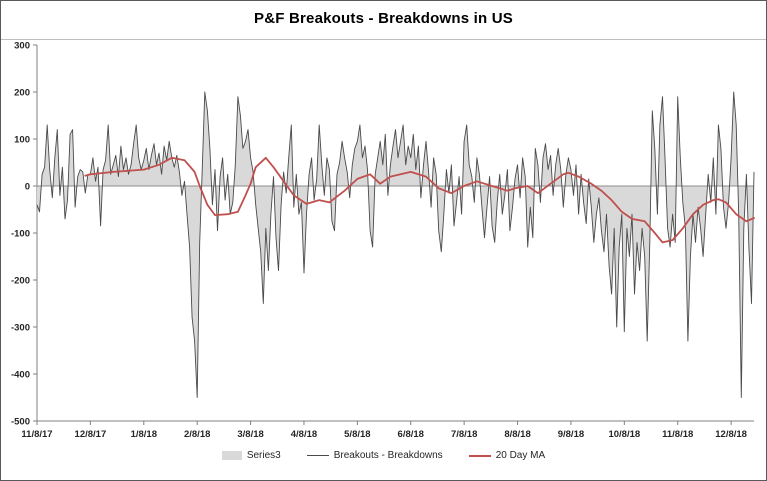 The width and height of the screenshot is (767, 481). Describe the element at coordinates (22, 93) in the screenshot. I see `svg-text: 200` at that location.